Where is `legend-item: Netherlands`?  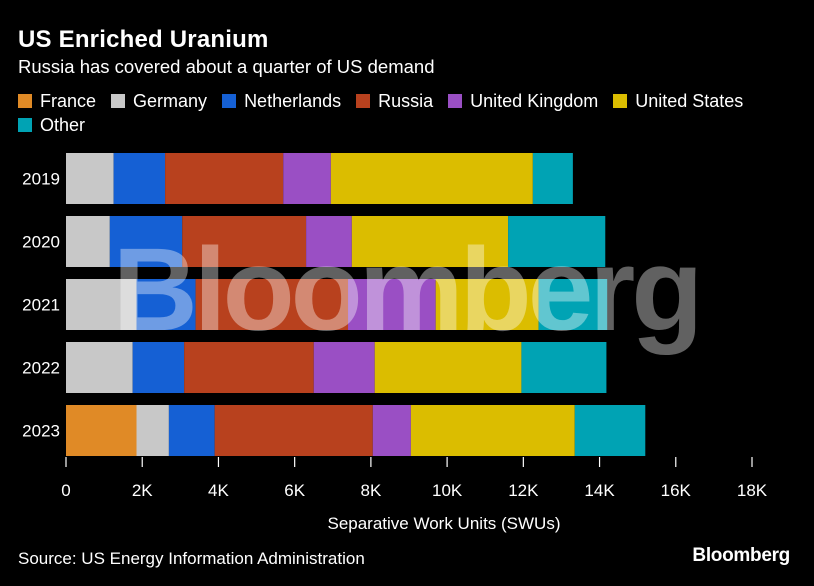 legend-item: Netherlands is located at coordinates (282, 100).